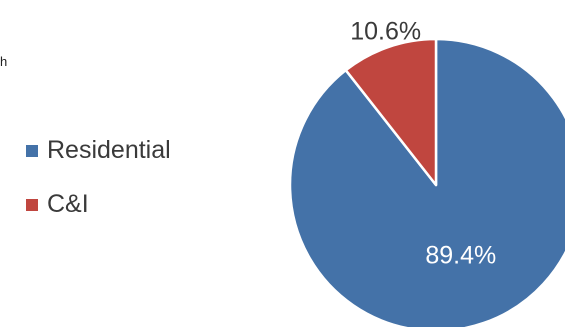  I want to click on legend-item-residential: Residential, so click(98, 150).